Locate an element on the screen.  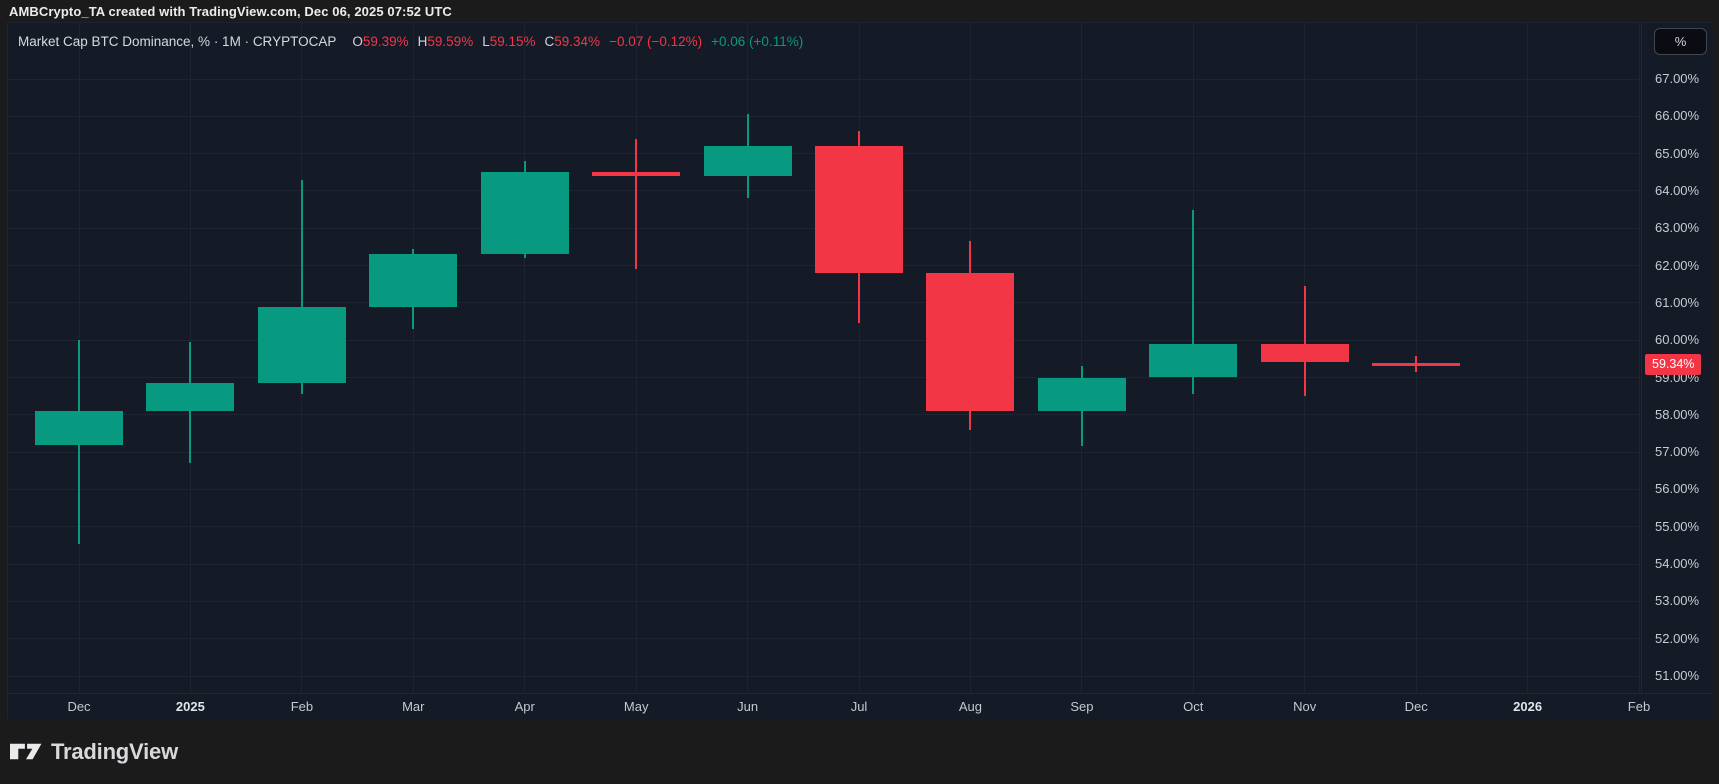
time-axis-label: Jul is located at coordinates (859, 706).